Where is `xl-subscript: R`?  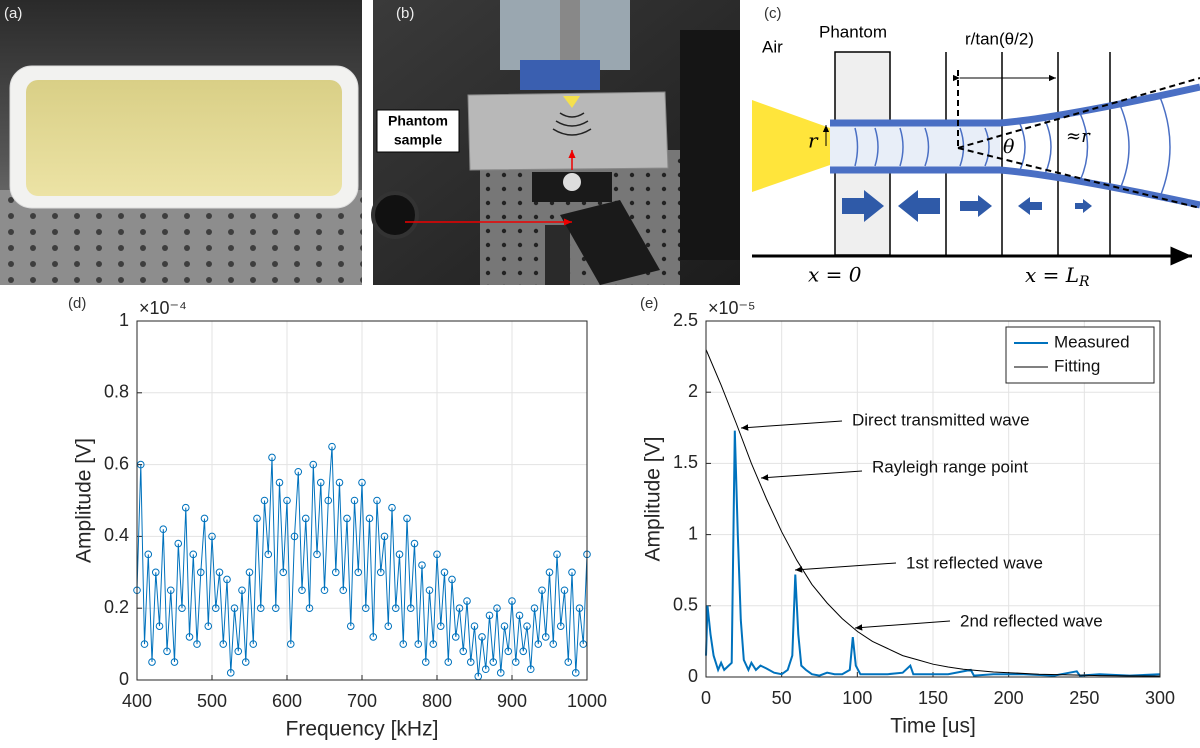 xl-subscript: R is located at coordinates (1084, 282).